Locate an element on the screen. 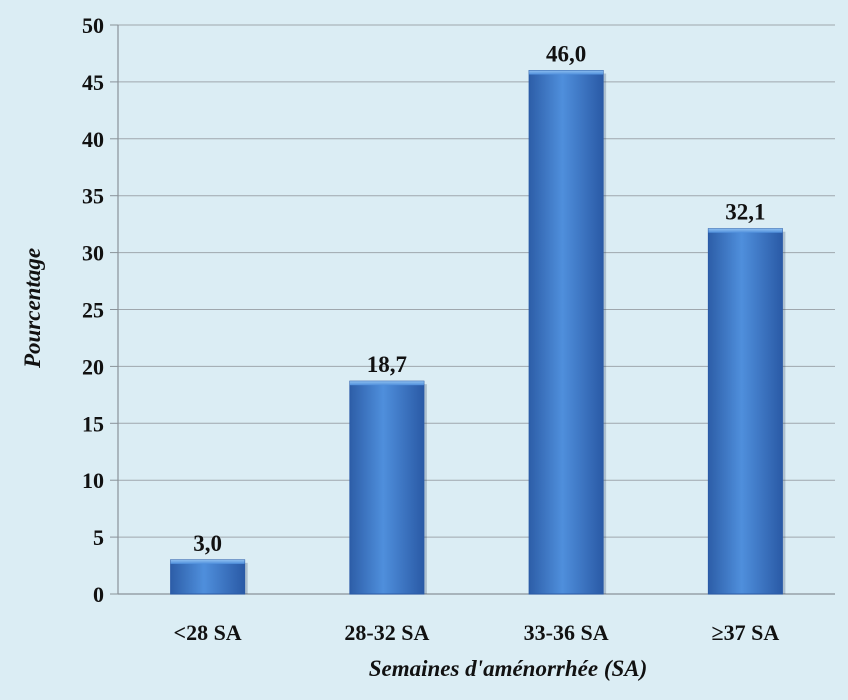  y-tick-label: 0 is located at coordinates (98, 594).